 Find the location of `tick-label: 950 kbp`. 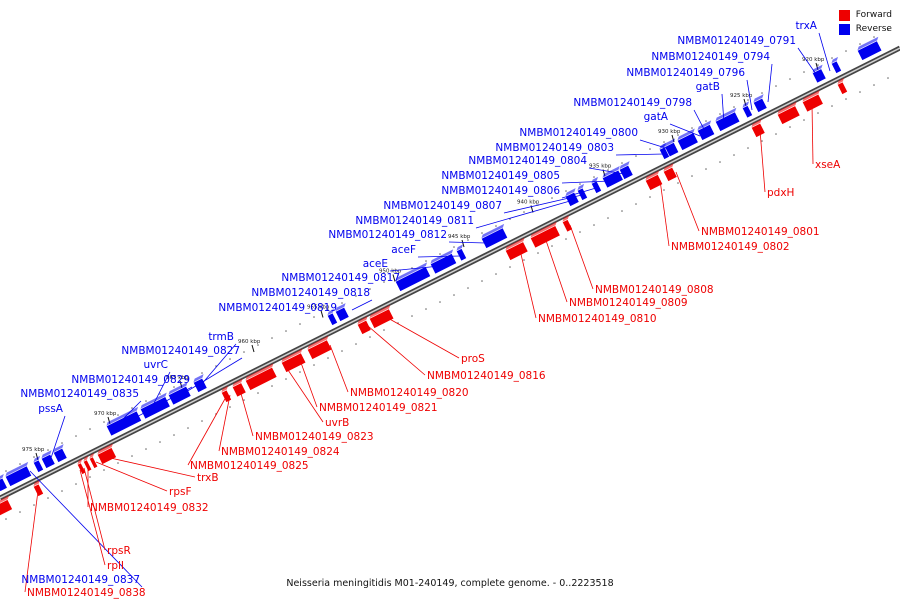

tick-label: 950 kbp is located at coordinates (390, 272).